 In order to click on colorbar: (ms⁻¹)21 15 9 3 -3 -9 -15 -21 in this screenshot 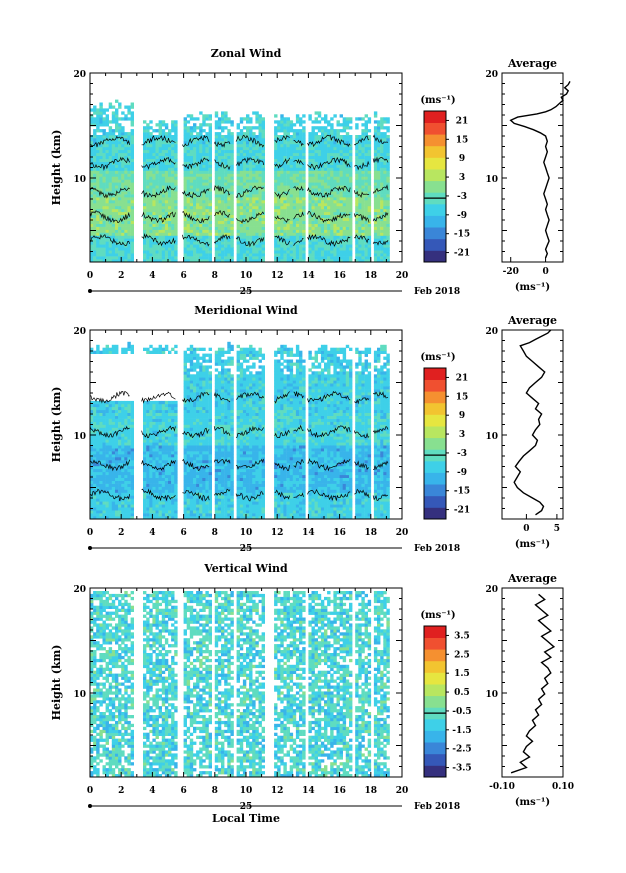, I will do `click(445, 179)`.